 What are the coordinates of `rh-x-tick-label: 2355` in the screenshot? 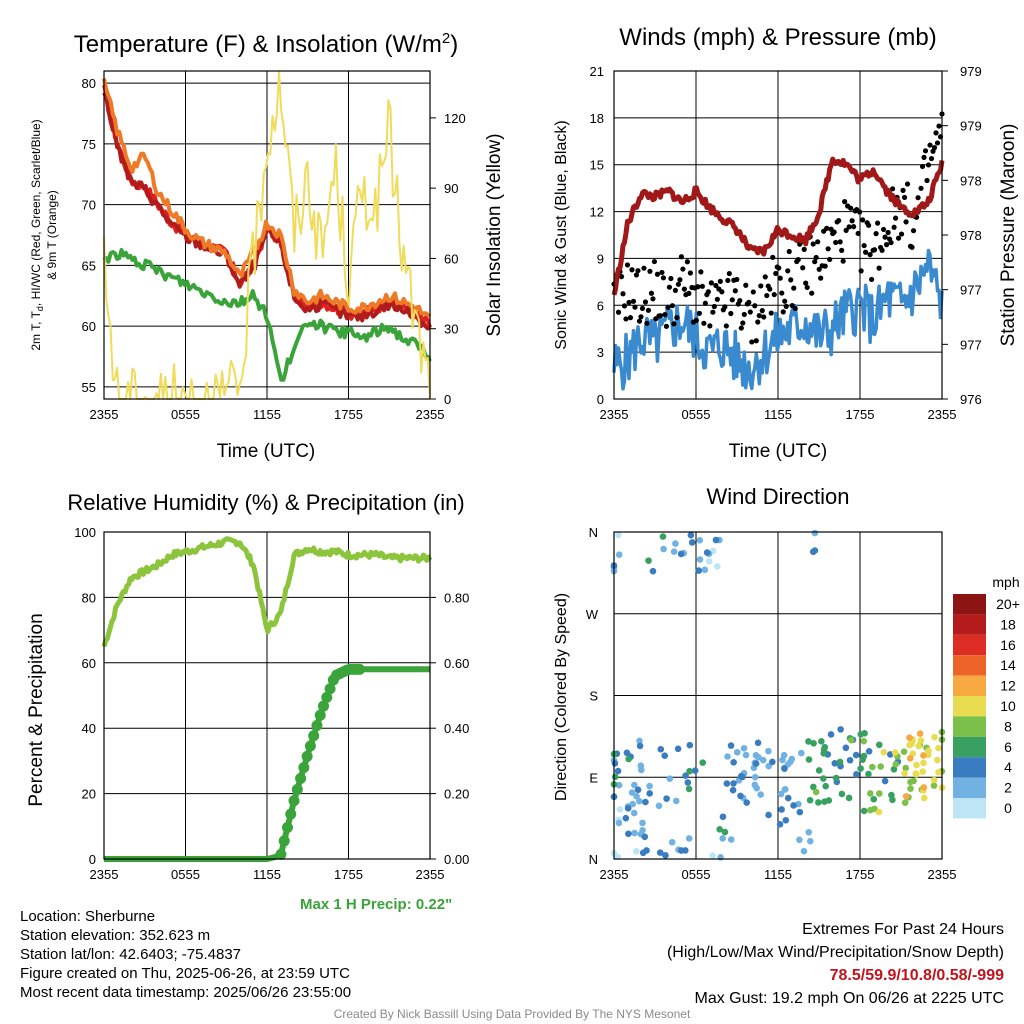 It's located at (104, 874).